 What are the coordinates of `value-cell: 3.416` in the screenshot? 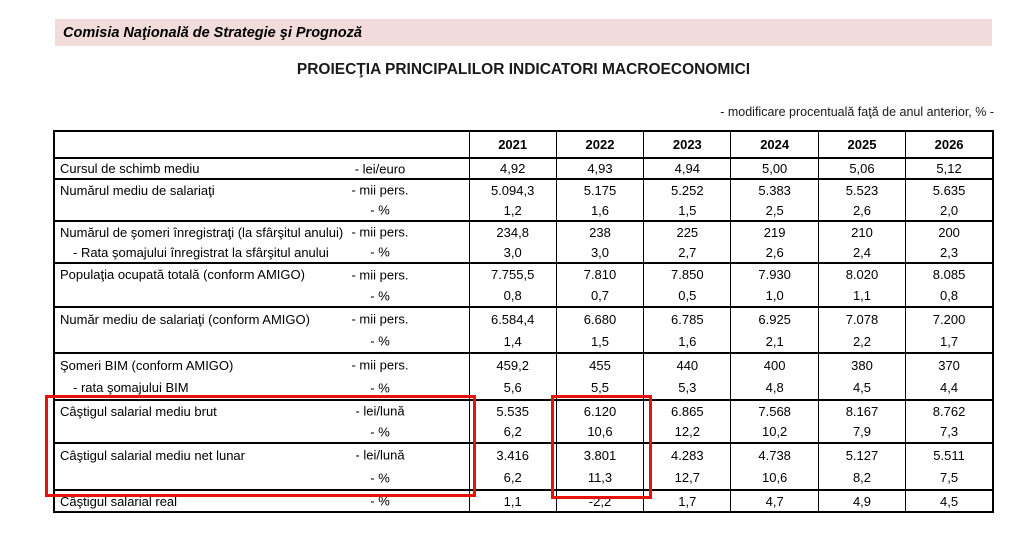 It's located at (512, 454).